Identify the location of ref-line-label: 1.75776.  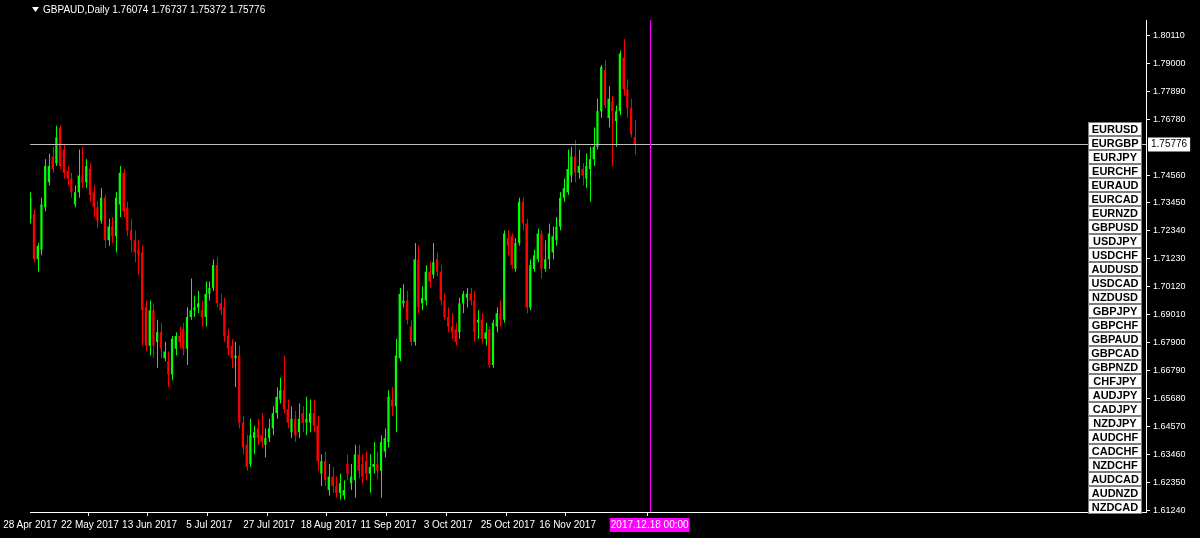
(1169, 144).